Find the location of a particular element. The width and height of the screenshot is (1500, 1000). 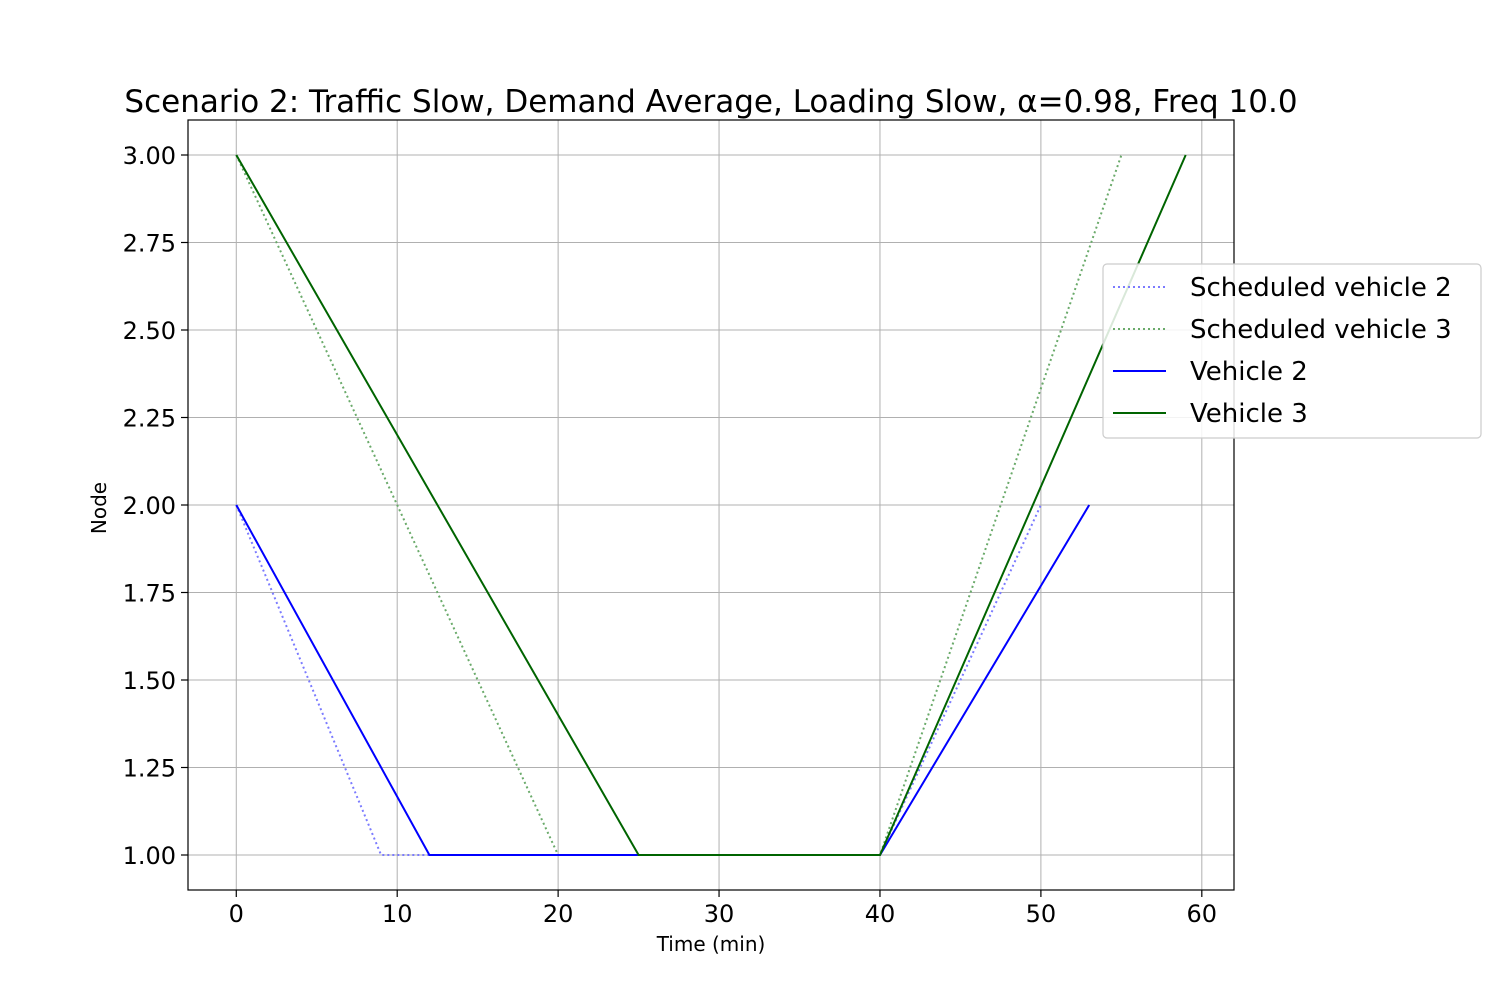

y-tick-label: 2.25 is located at coordinates (149, 419).